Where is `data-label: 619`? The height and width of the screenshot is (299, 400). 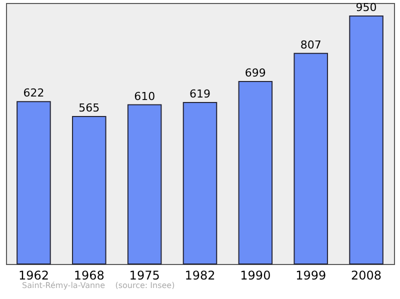 data-label: 619 is located at coordinates (200, 93).